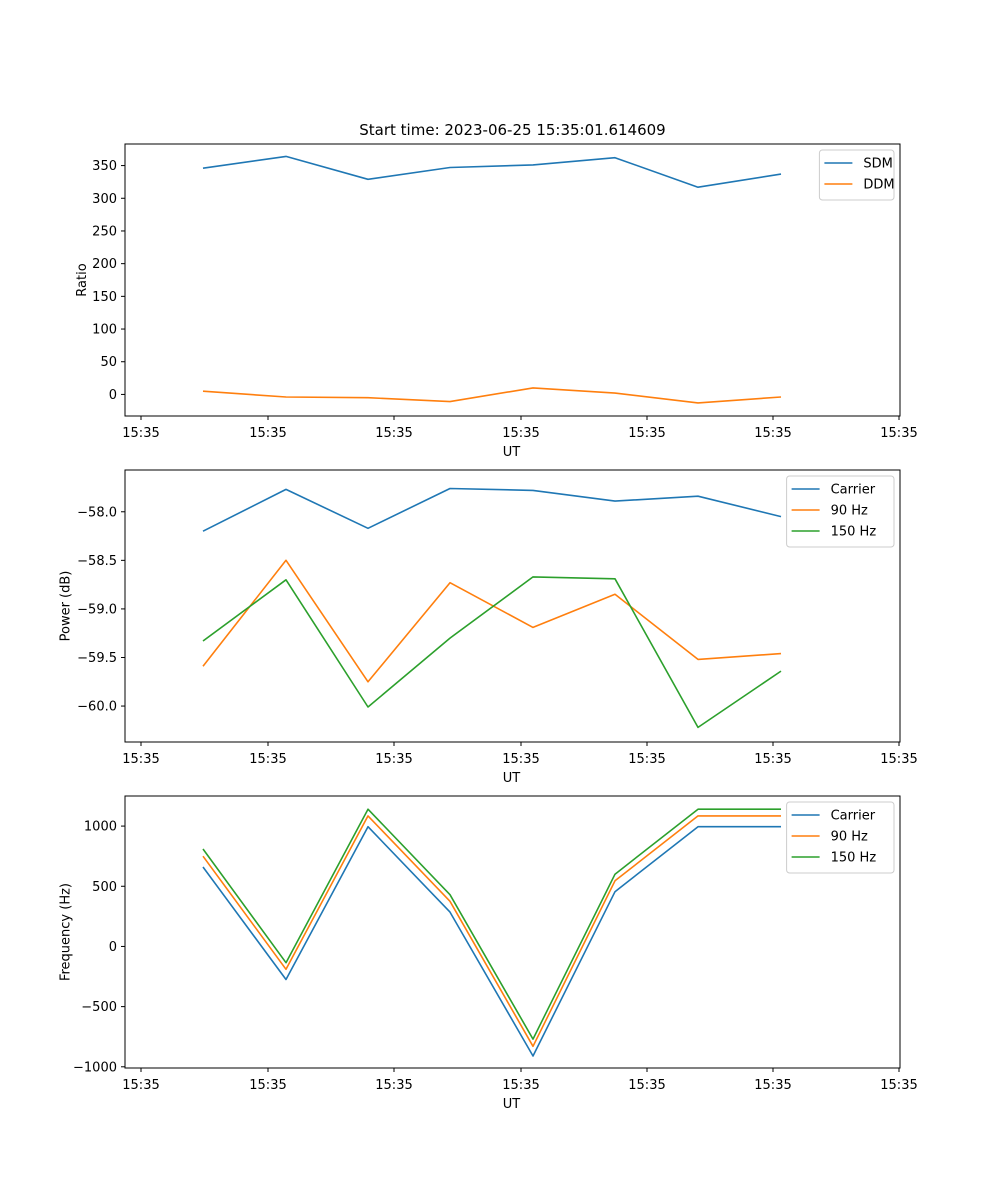 The image size is (1000, 1204). Describe the element at coordinates (66, 606) in the screenshot. I see `y-axis-label: Power (dB)` at that location.